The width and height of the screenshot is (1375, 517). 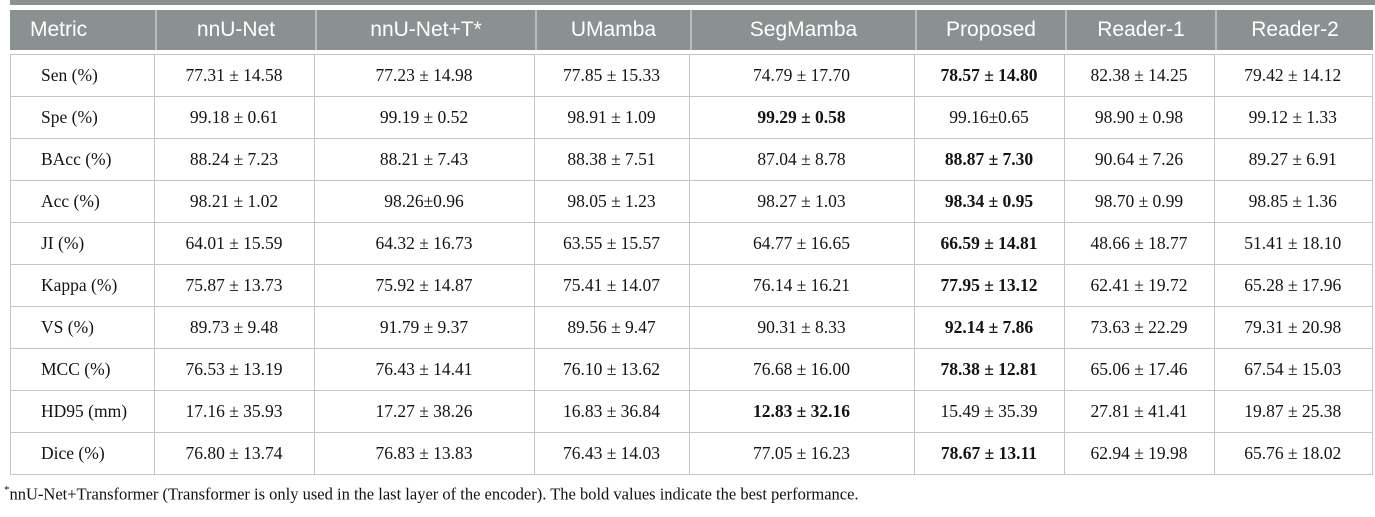 What do you see at coordinates (1292, 159) in the screenshot?
I see `value-cell: 89.27 ± 6.91` at bounding box center [1292, 159].